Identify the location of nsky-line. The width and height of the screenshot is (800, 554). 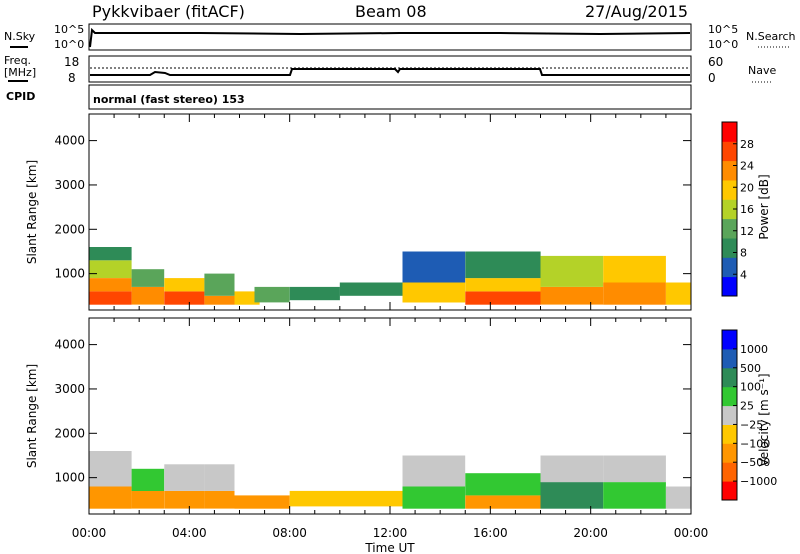
(390, 37).